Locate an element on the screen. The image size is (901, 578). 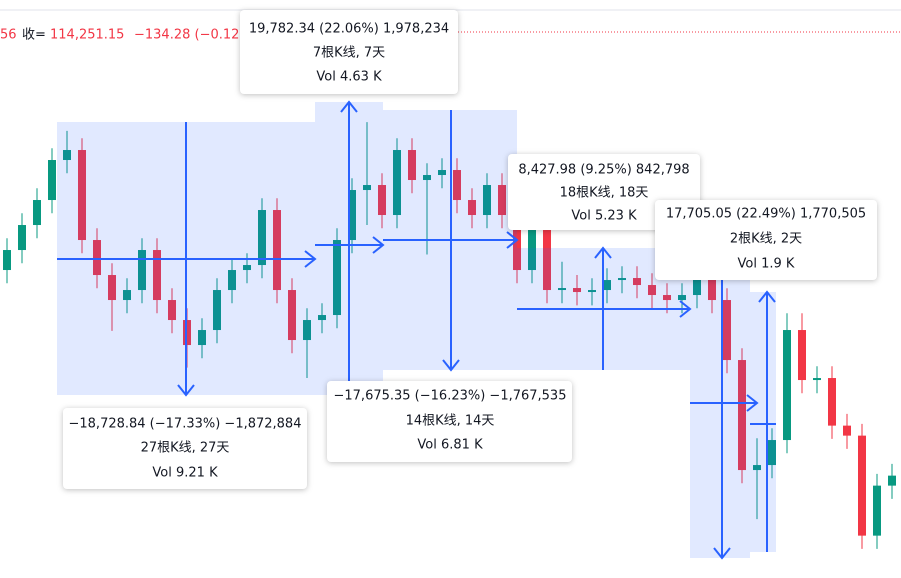
measure-line: −18,728.84 (−17.33%) −1,872,884 is located at coordinates (185, 424).